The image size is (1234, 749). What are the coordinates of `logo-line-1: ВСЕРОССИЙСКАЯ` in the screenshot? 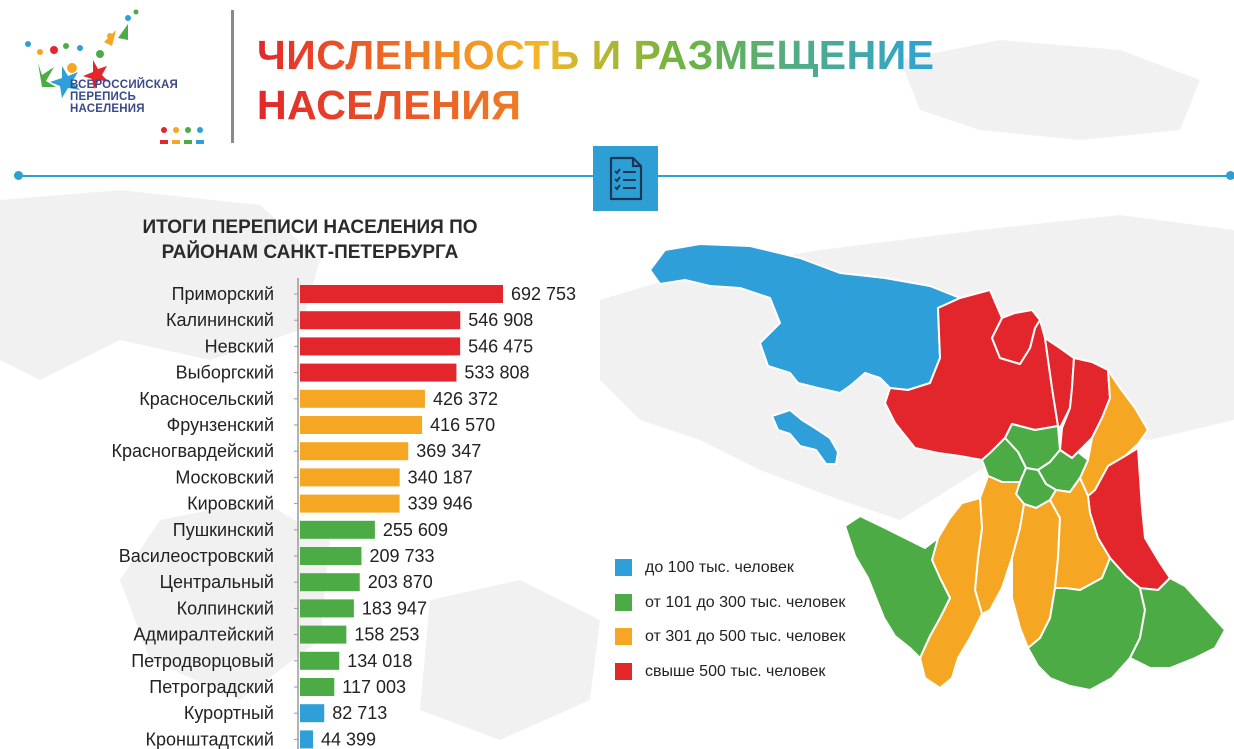 It's located at (124, 85).